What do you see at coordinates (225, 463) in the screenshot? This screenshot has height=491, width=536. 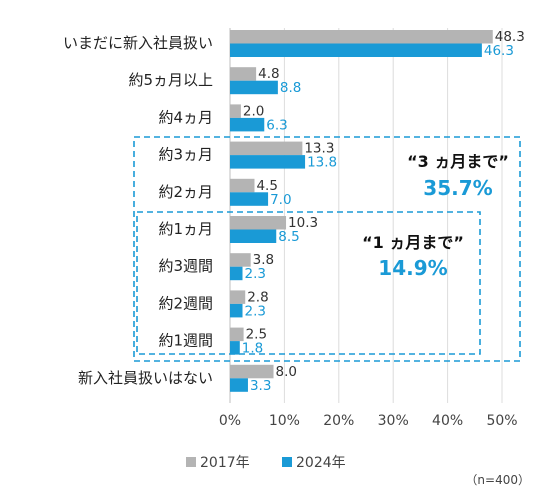 I see `legend-label-2017: 2017年` at bounding box center [225, 463].